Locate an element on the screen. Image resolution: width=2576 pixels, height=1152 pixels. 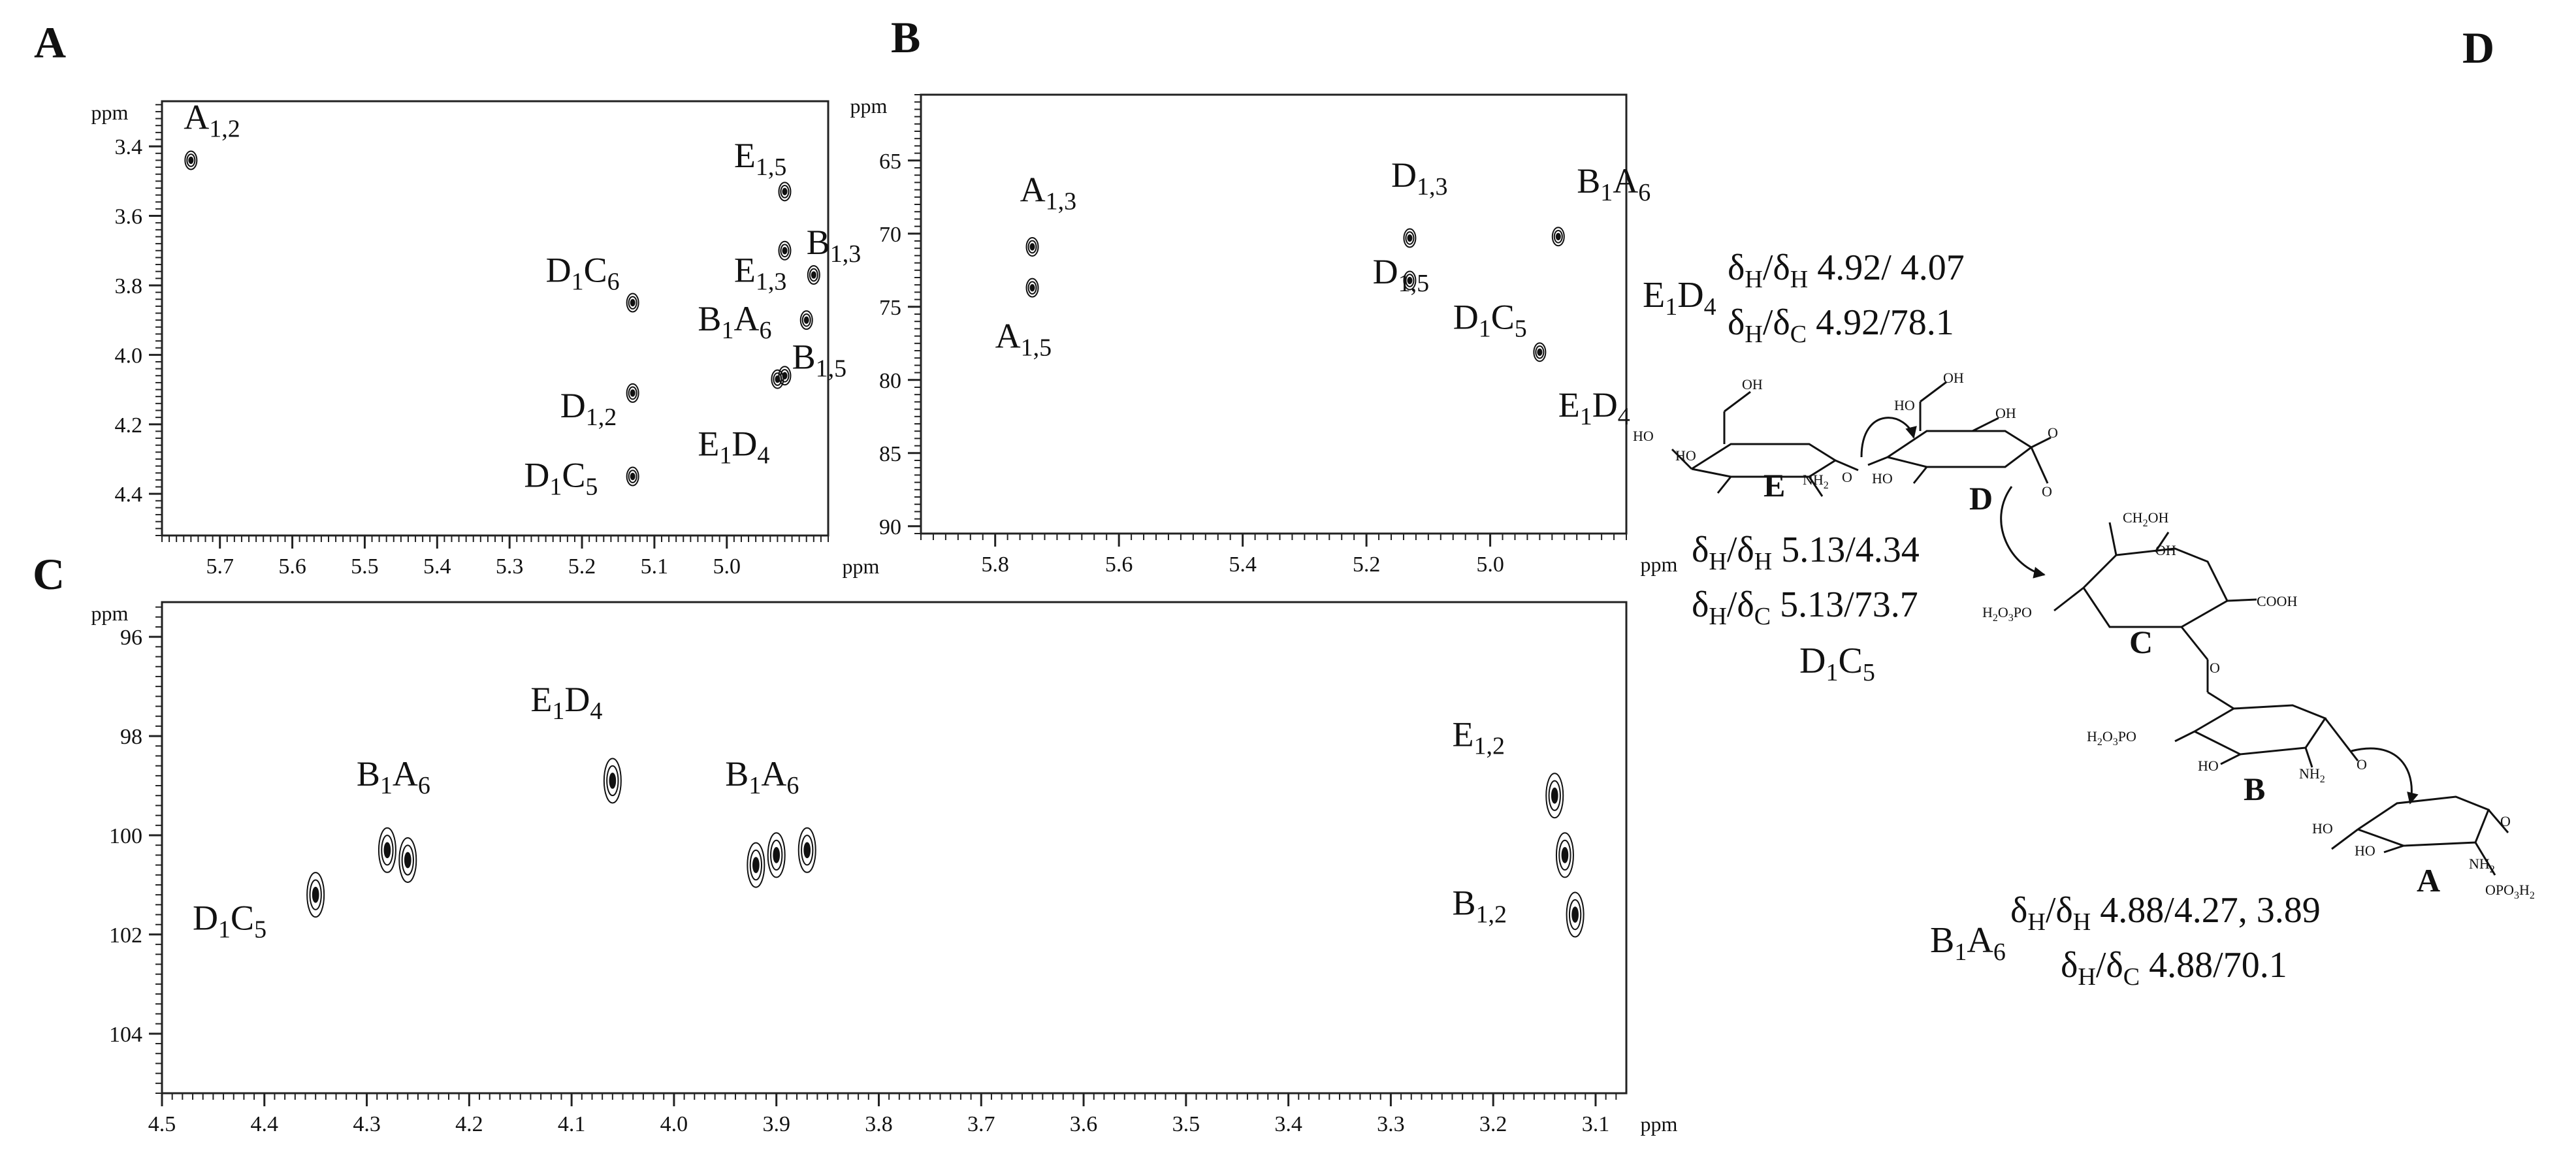
ring-a is located at coordinates (2420, 835).